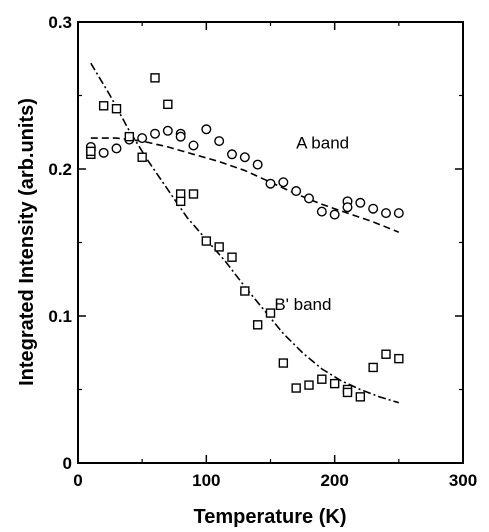 The image size is (489, 532). What do you see at coordinates (322, 143) in the screenshot?
I see `annotation-label: A band` at bounding box center [322, 143].